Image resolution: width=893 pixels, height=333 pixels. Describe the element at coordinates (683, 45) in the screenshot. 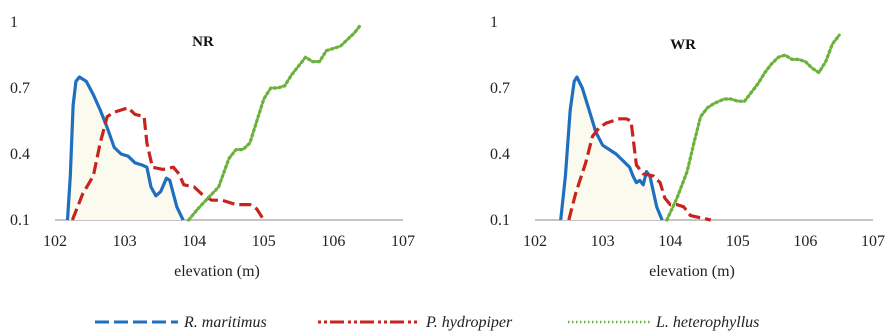

I see `panel-title: WR` at that location.